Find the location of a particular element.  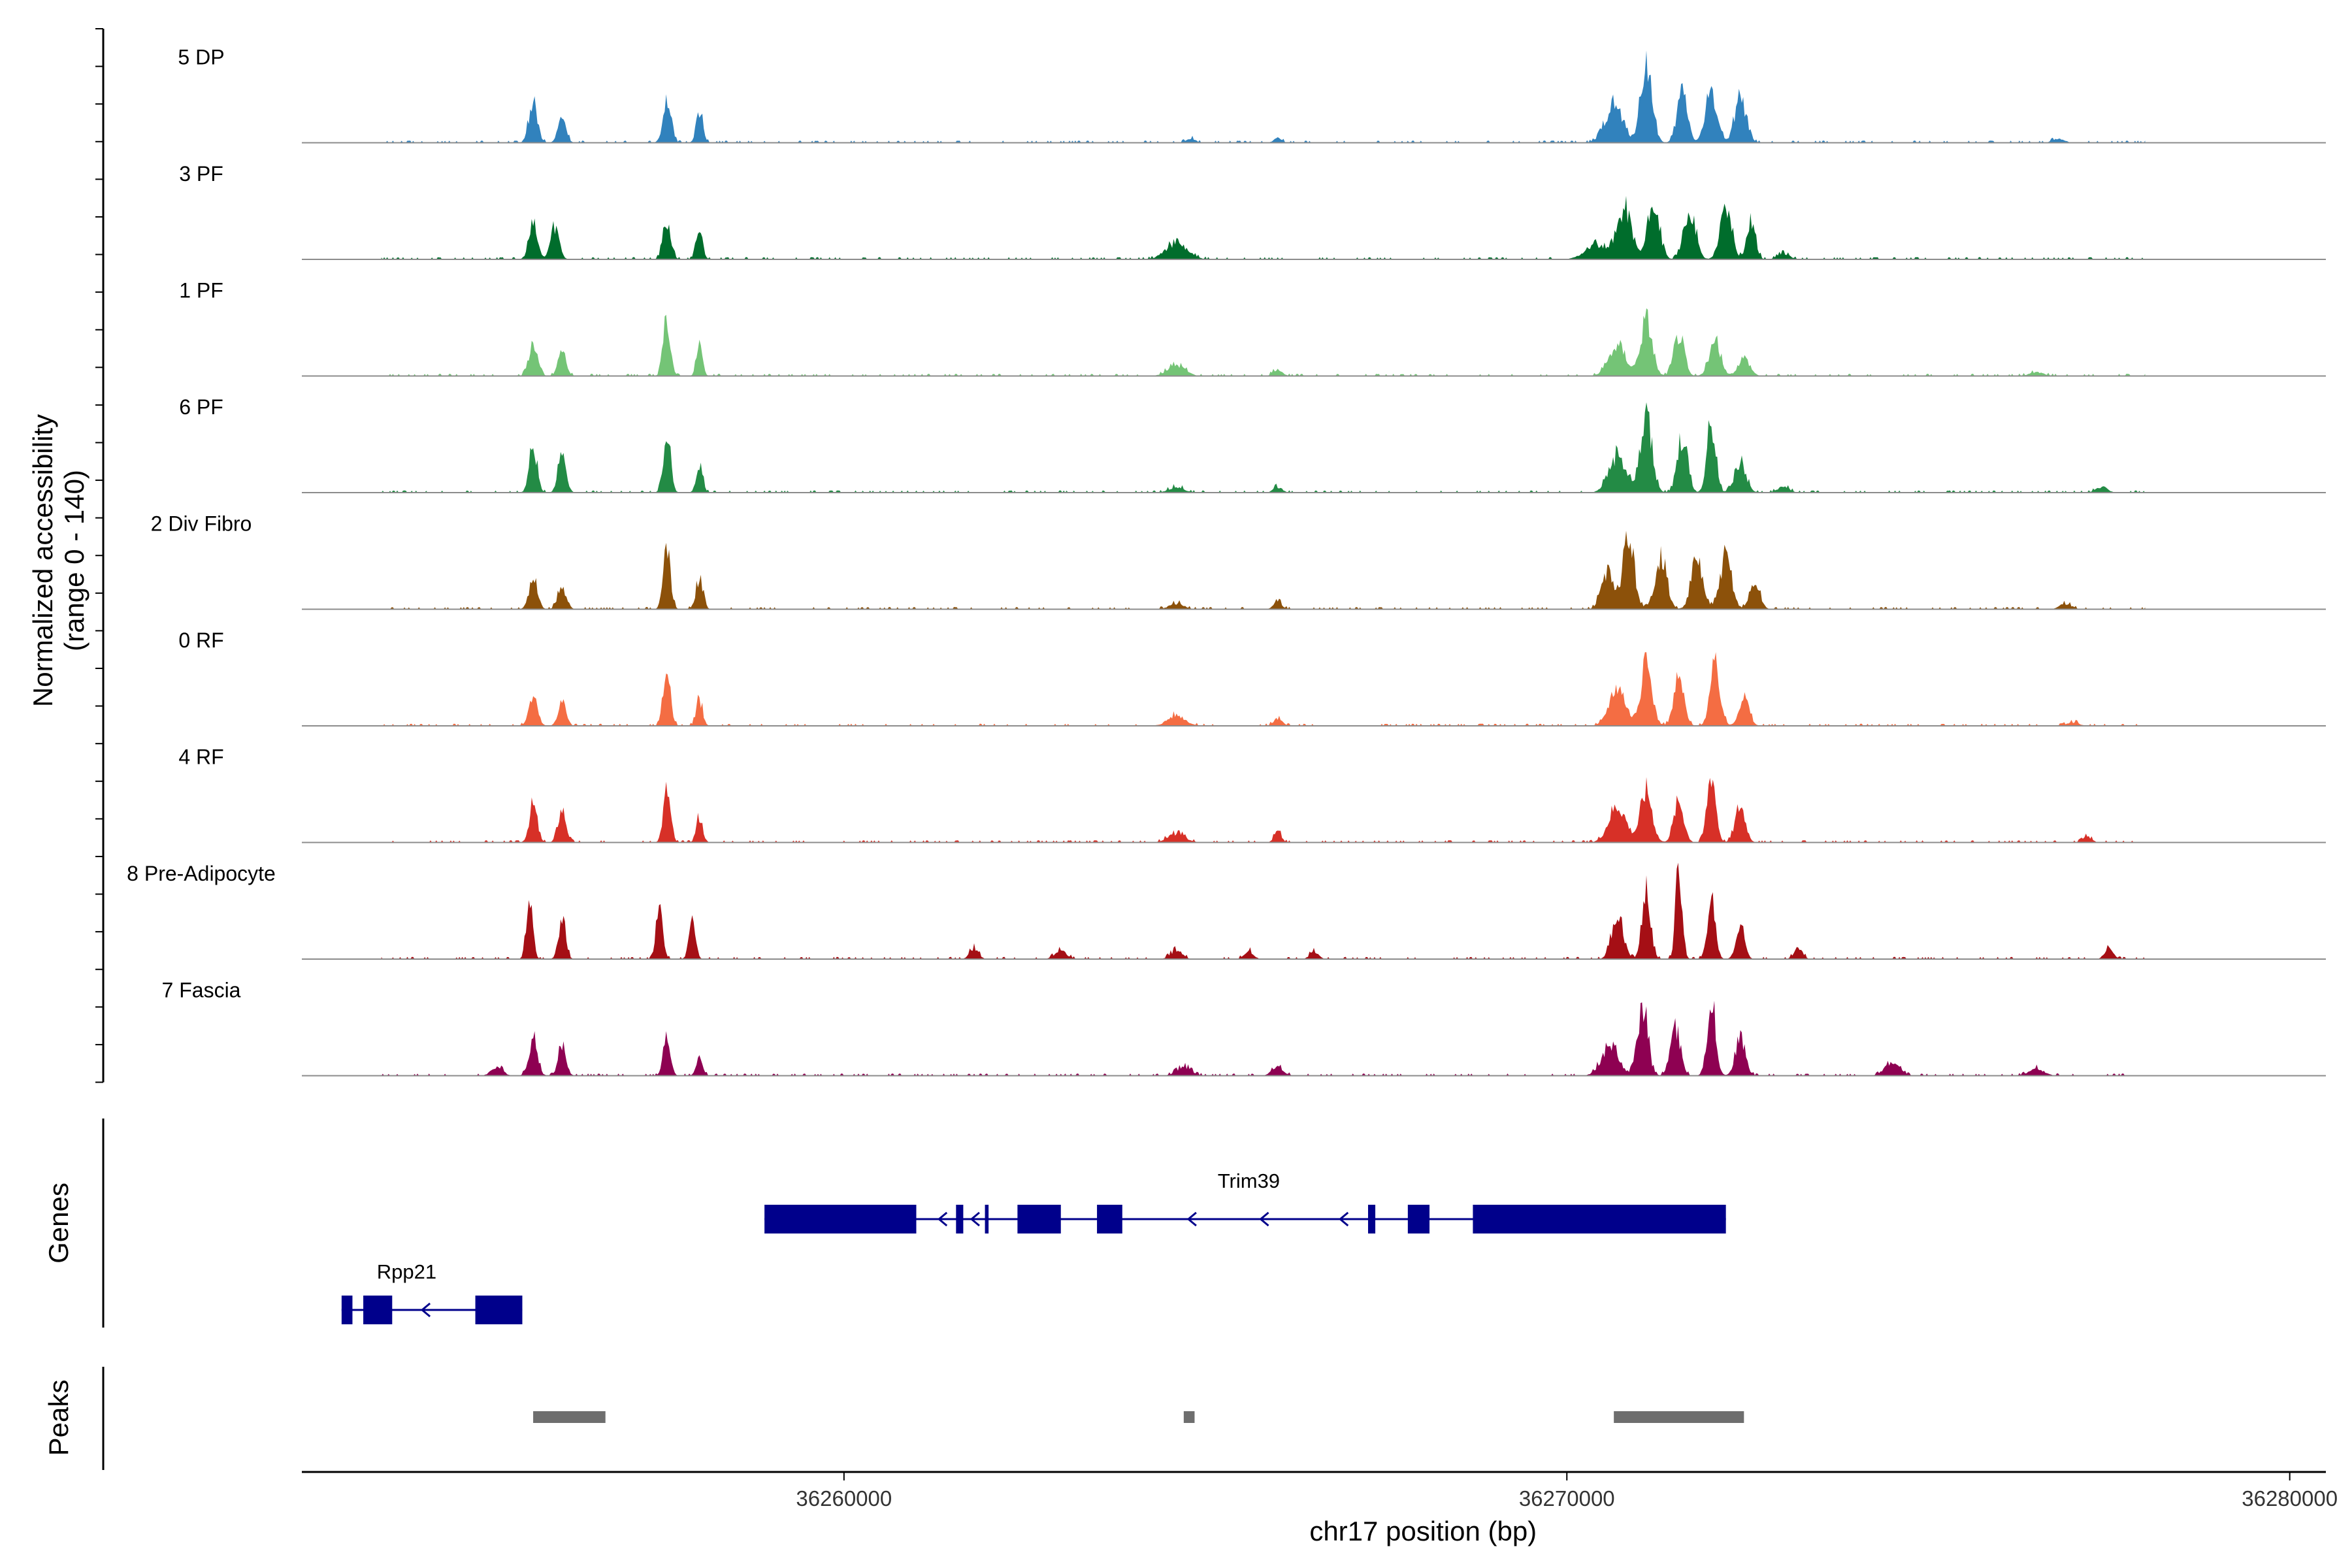

peak-panel: Peaks is located at coordinates (893, 1418).